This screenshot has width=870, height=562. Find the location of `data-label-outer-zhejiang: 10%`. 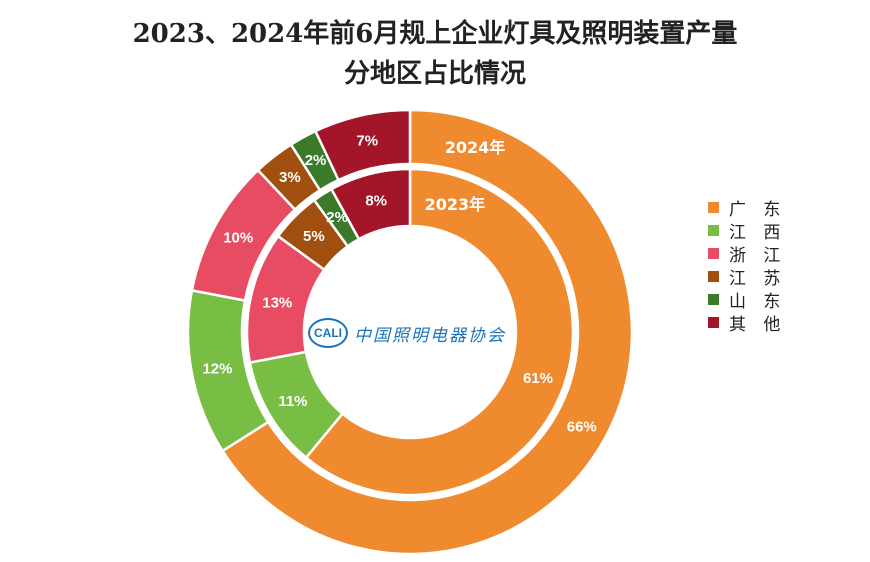

data-label-outer-zhejiang: 10% is located at coordinates (238, 238).